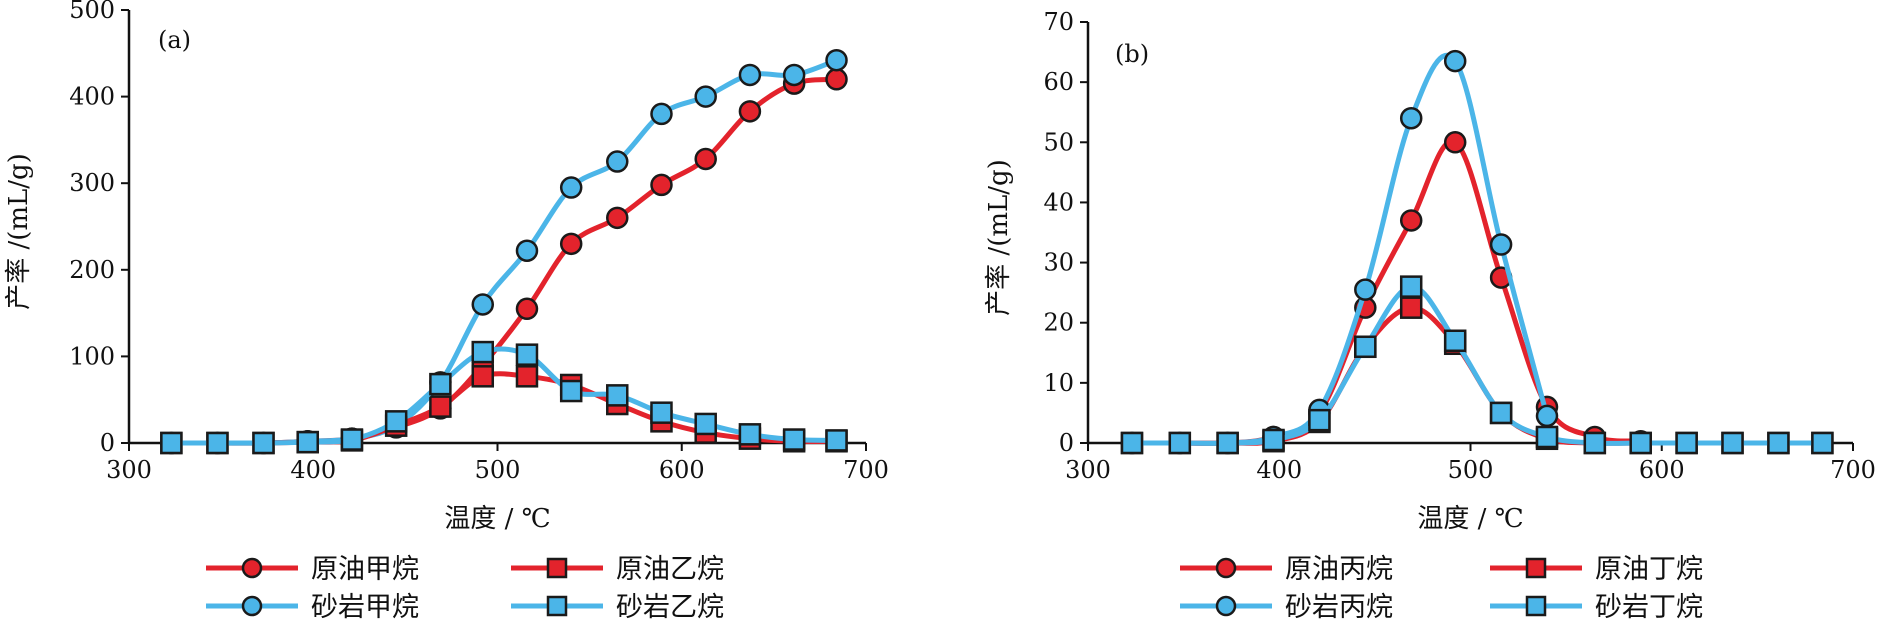 This screenshot has width=1882, height=629. I want to click on y-tick-label: 0, so click(107, 443).